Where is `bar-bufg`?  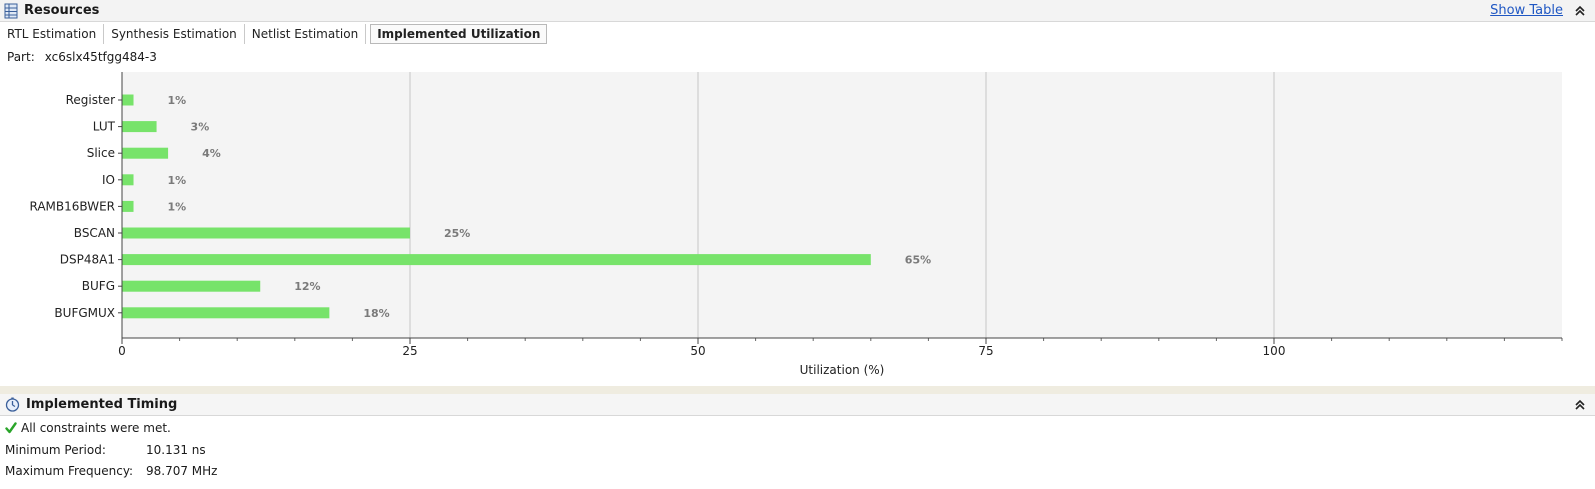
bar-bufg is located at coordinates (191, 286).